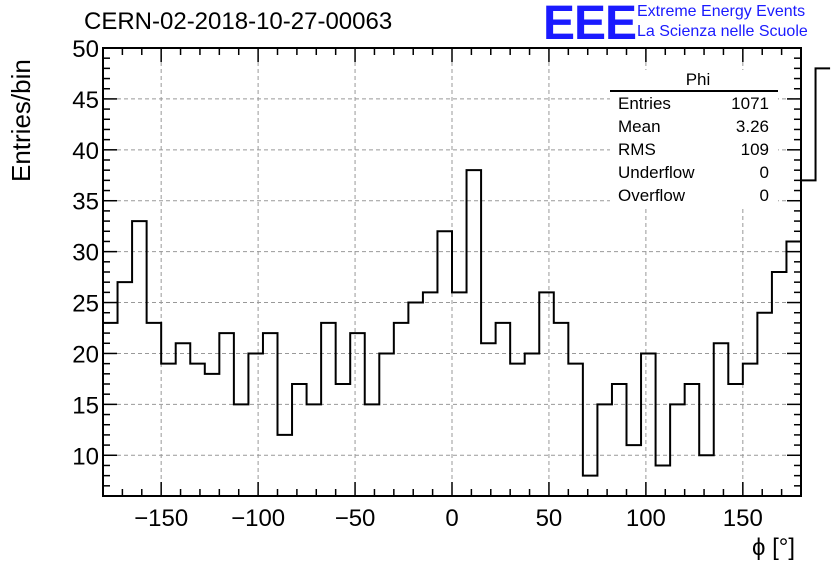 The height and width of the screenshot is (572, 836). I want to click on stats-label: Mean, so click(639, 126).